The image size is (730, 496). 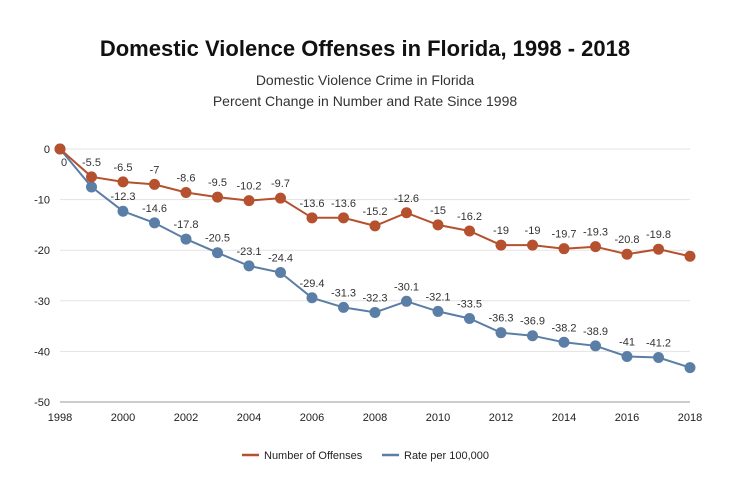 I want to click on data-label: 0, so click(x=64, y=163).